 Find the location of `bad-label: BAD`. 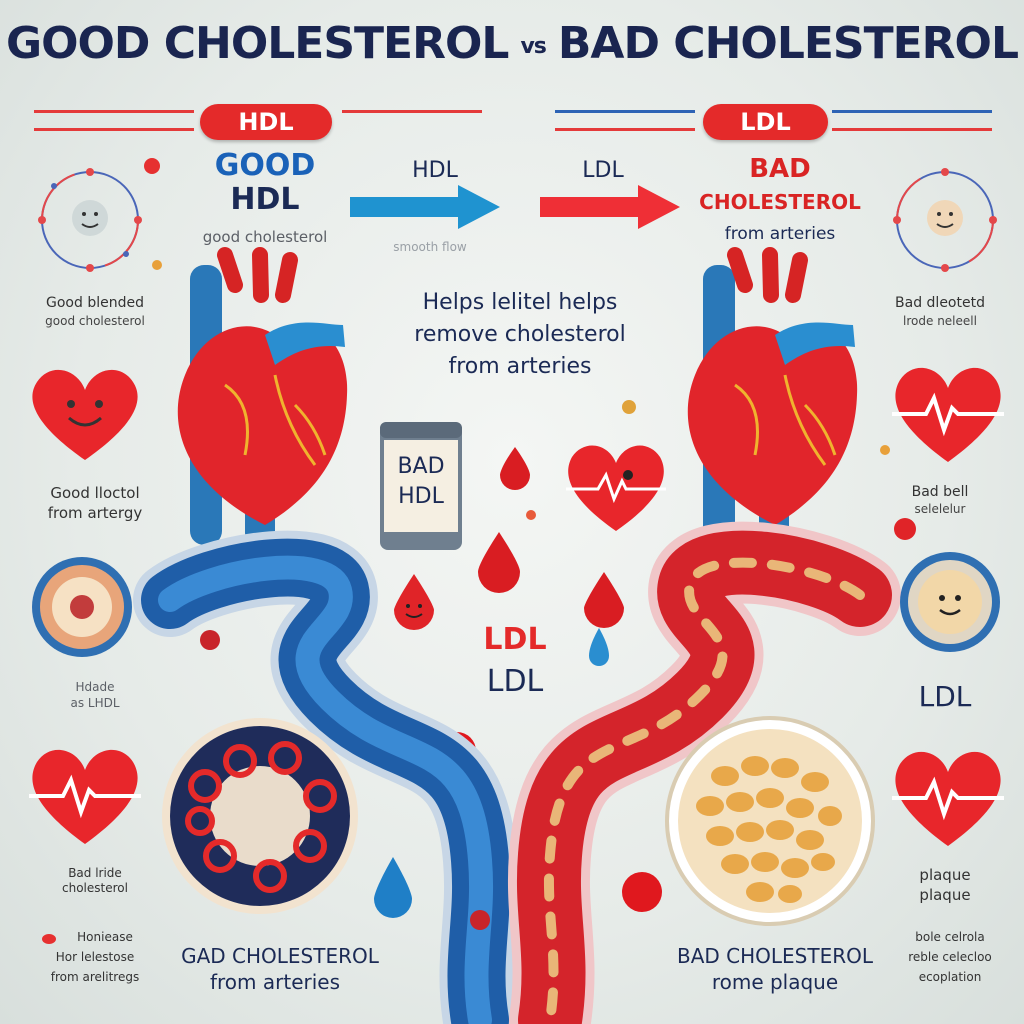

bad-label: BAD is located at coordinates (780, 169).